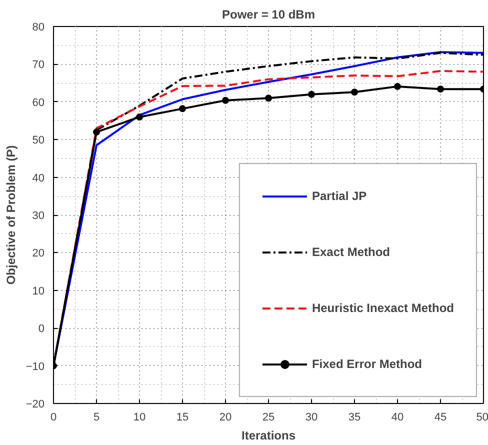  I want to click on legend-label: Fixed Error Method, so click(367, 364).